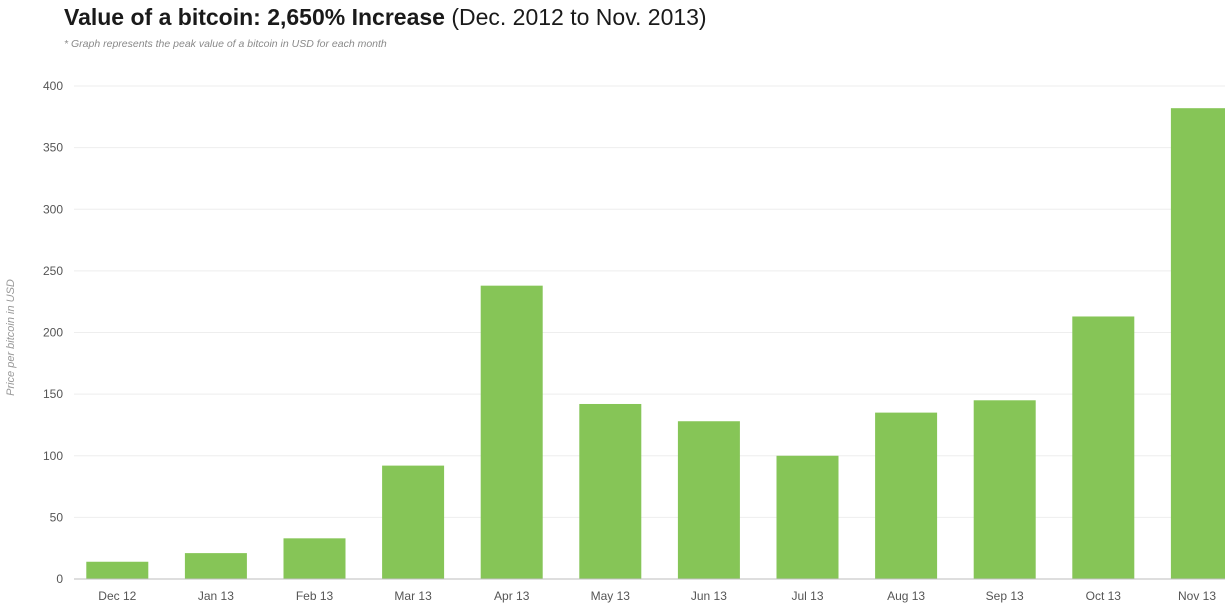 The image size is (1225, 606). Describe the element at coordinates (709, 596) in the screenshot. I see `x-tick-label: Jun 13` at that location.